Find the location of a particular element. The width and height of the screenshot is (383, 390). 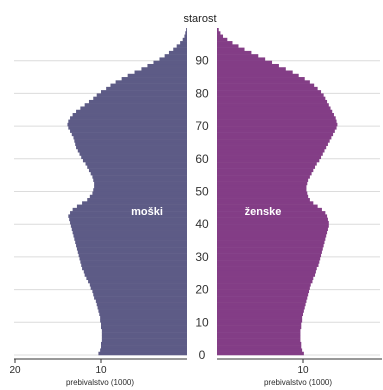

age-tick-label: 50 is located at coordinates (202, 192).